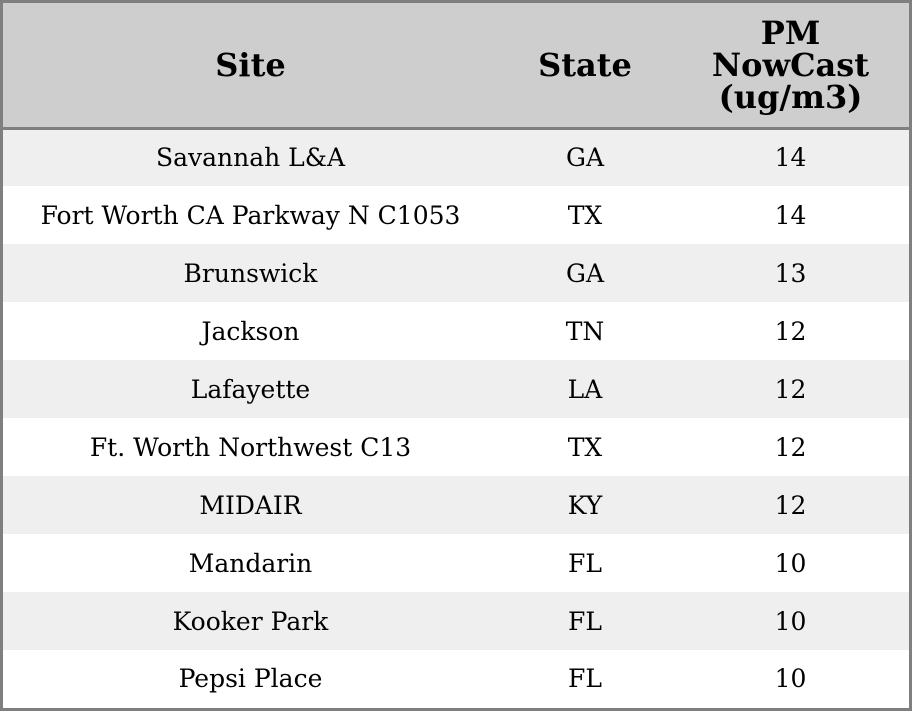 This screenshot has height=711, width=912. What do you see at coordinates (250, 158) in the screenshot?
I see `cell-site: Savannah L&A` at bounding box center [250, 158].